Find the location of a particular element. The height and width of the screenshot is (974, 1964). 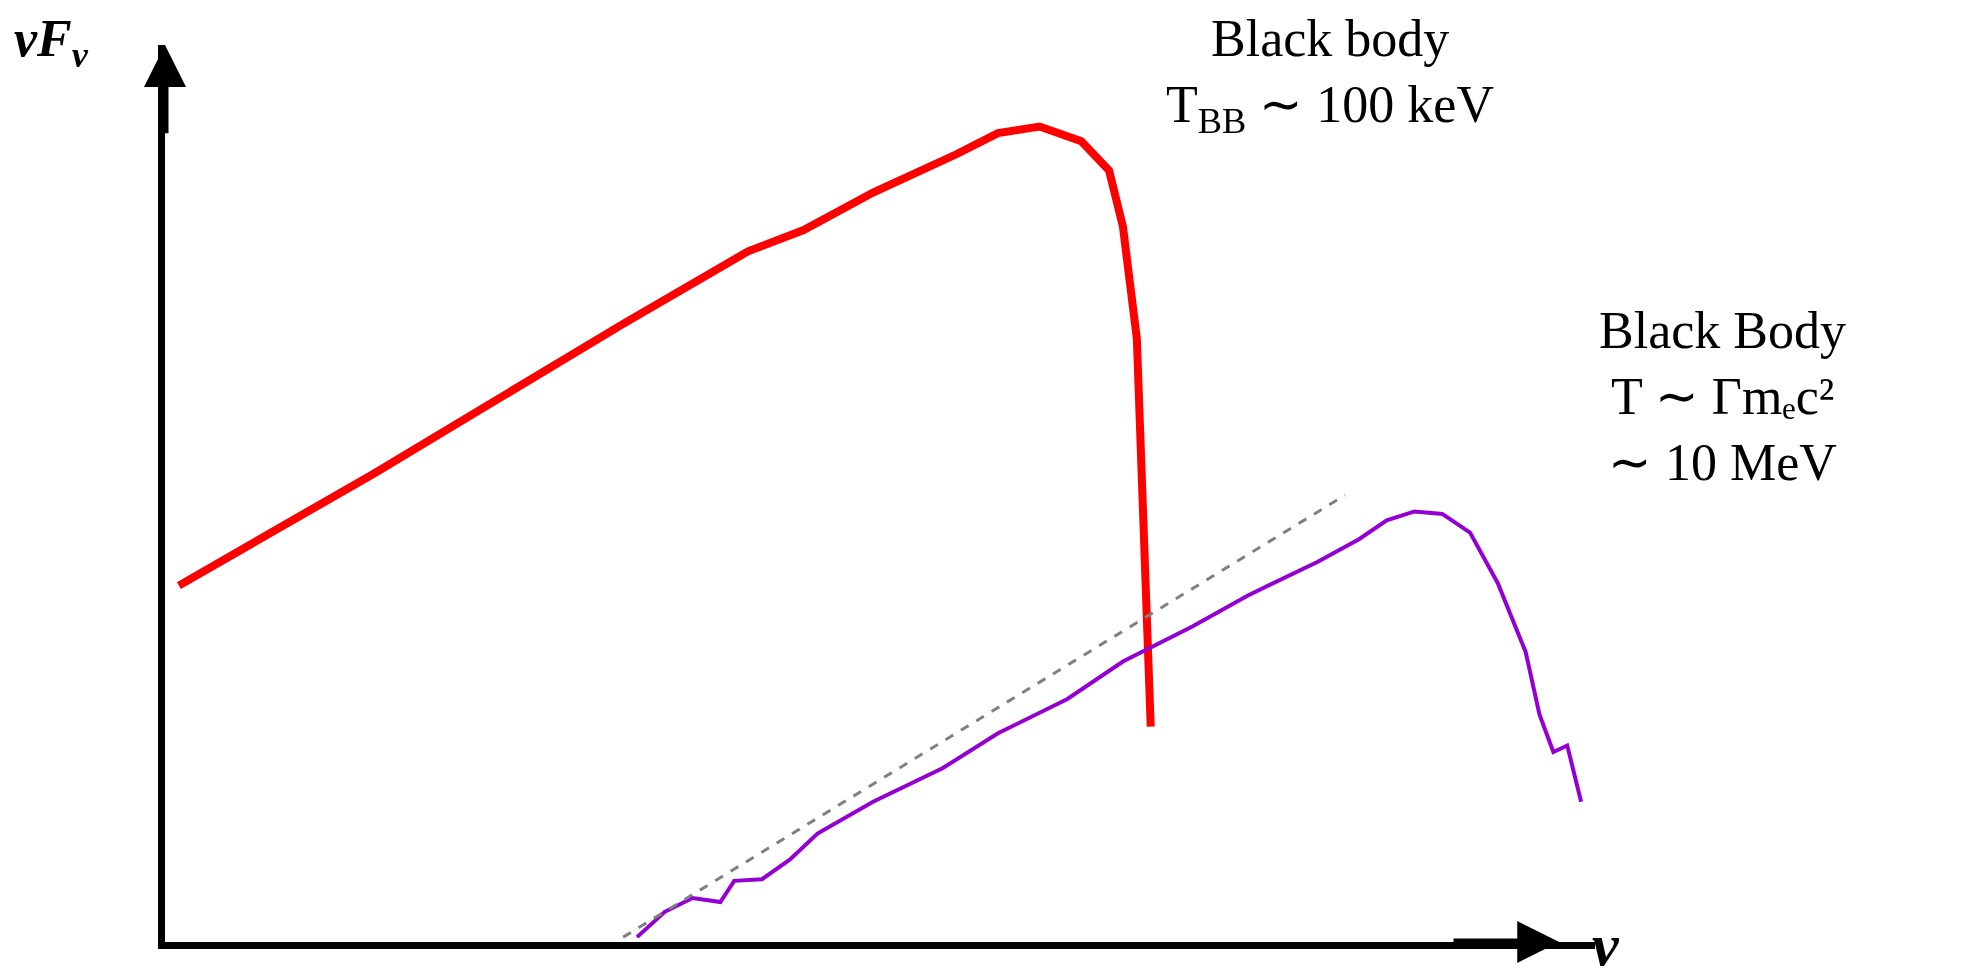

annotation: Black body T$_{BB}$ ∼ 100 keV is located at coordinates (1330, 75).